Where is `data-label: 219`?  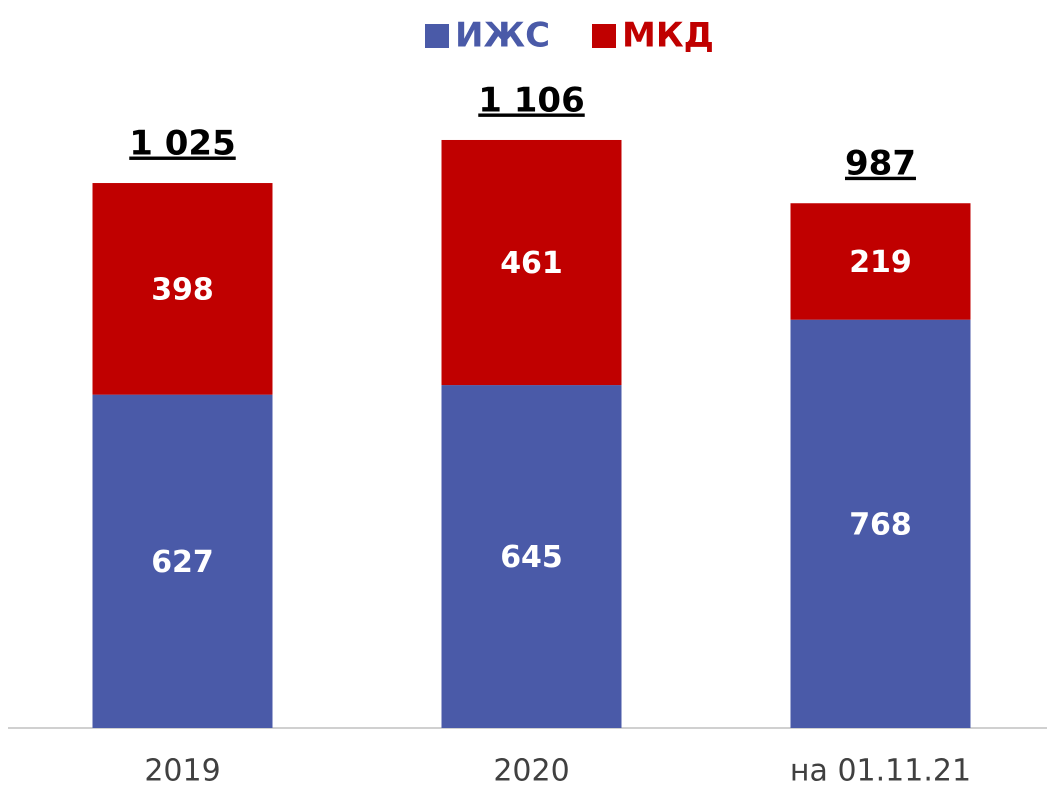
data-label: 219 is located at coordinates (880, 262).